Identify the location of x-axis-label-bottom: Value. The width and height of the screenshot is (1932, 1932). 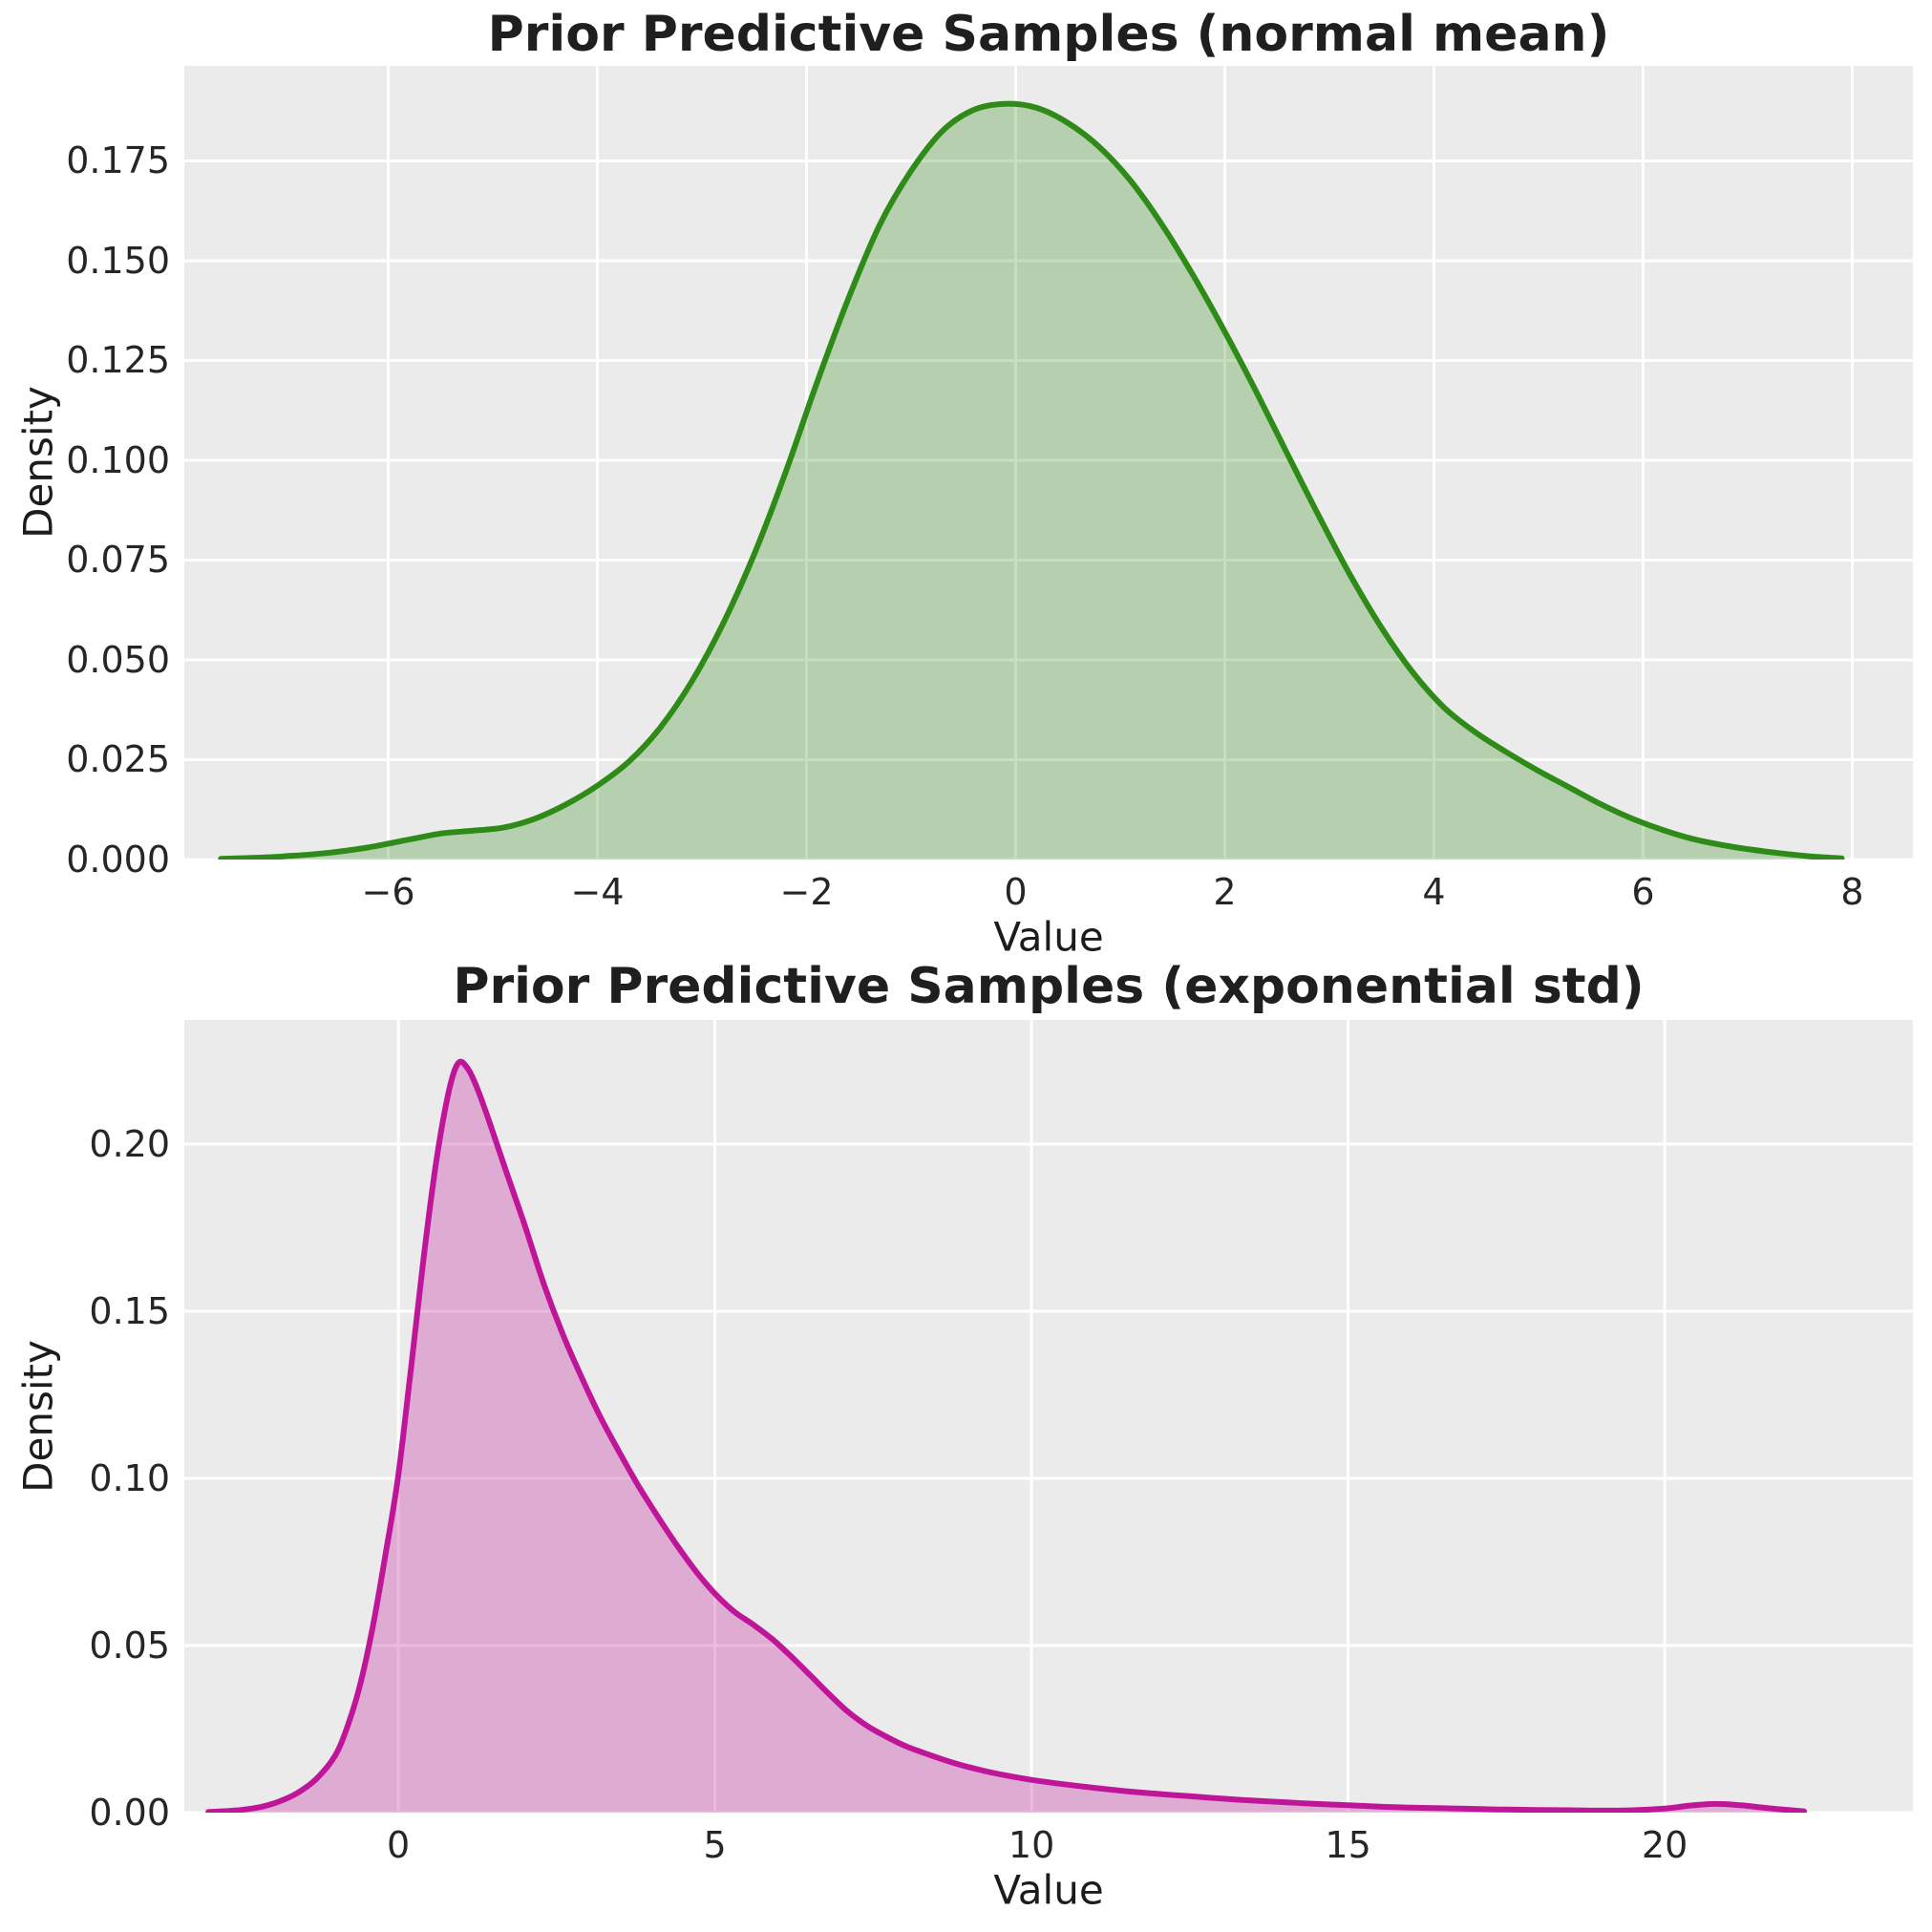
(1048, 1890).